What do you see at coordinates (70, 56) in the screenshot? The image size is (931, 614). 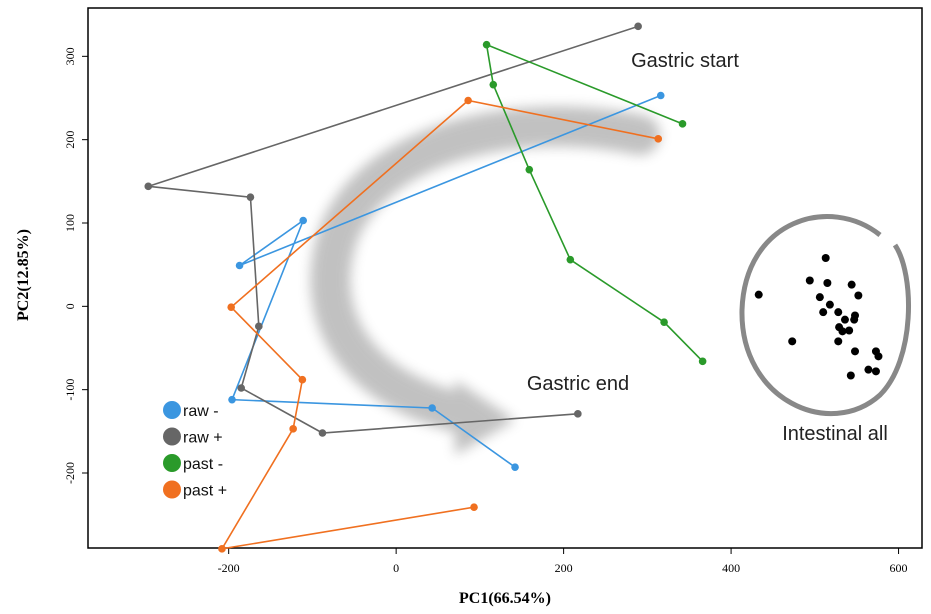 I see `y-tick-label: 300` at bounding box center [70, 56].